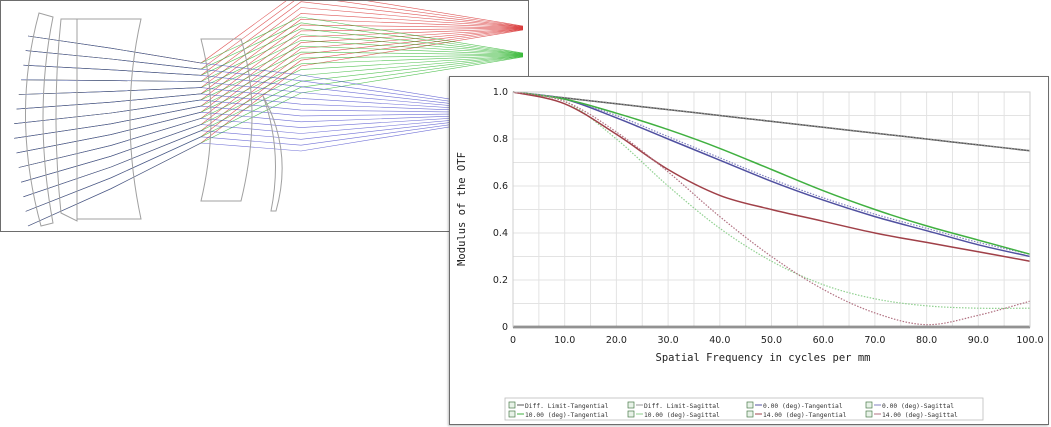  I want to click on legend-entry: Diff. Limit-Tangential, so click(567, 406).